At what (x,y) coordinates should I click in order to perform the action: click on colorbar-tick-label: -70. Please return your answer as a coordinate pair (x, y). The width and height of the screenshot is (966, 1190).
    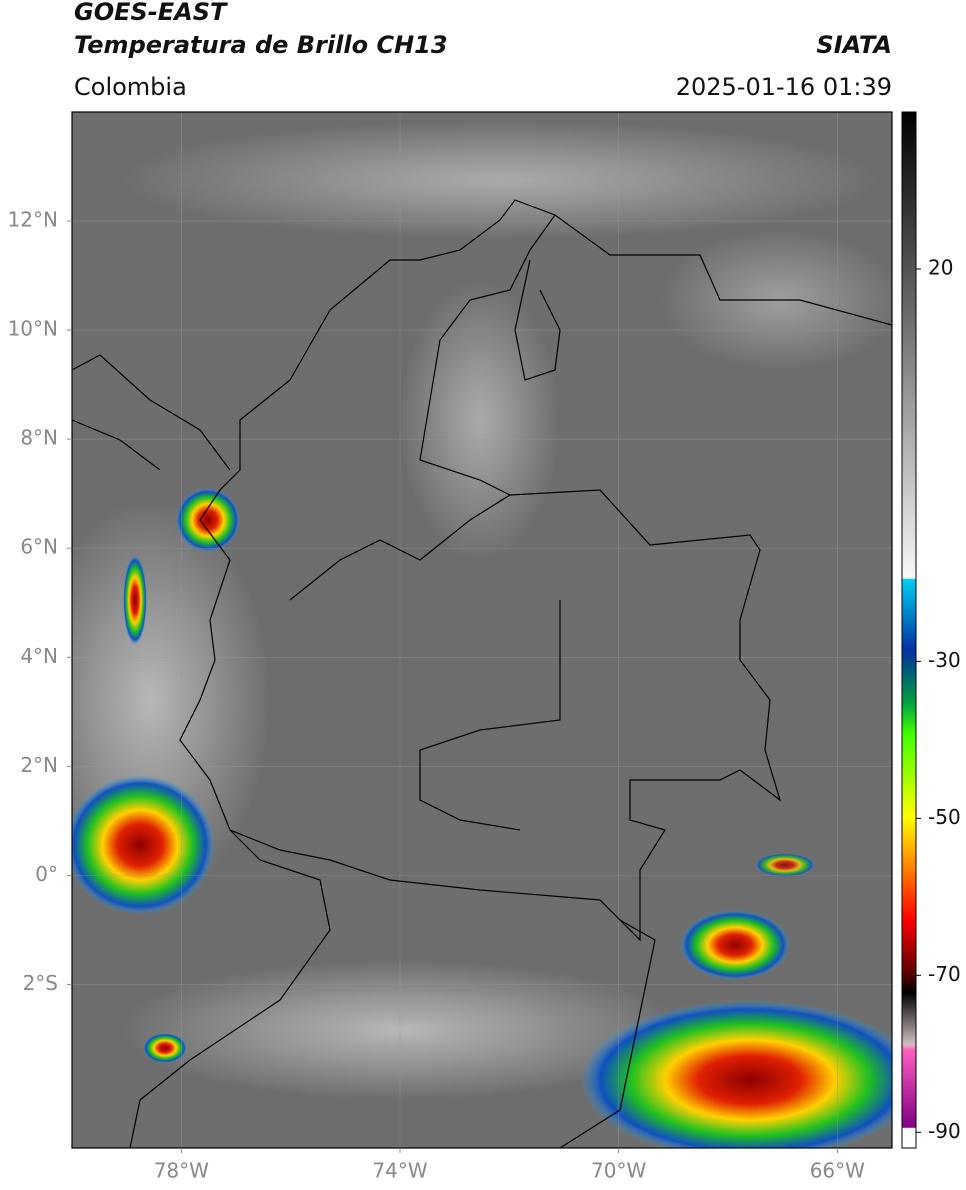
    Looking at the image, I should click on (944, 974).